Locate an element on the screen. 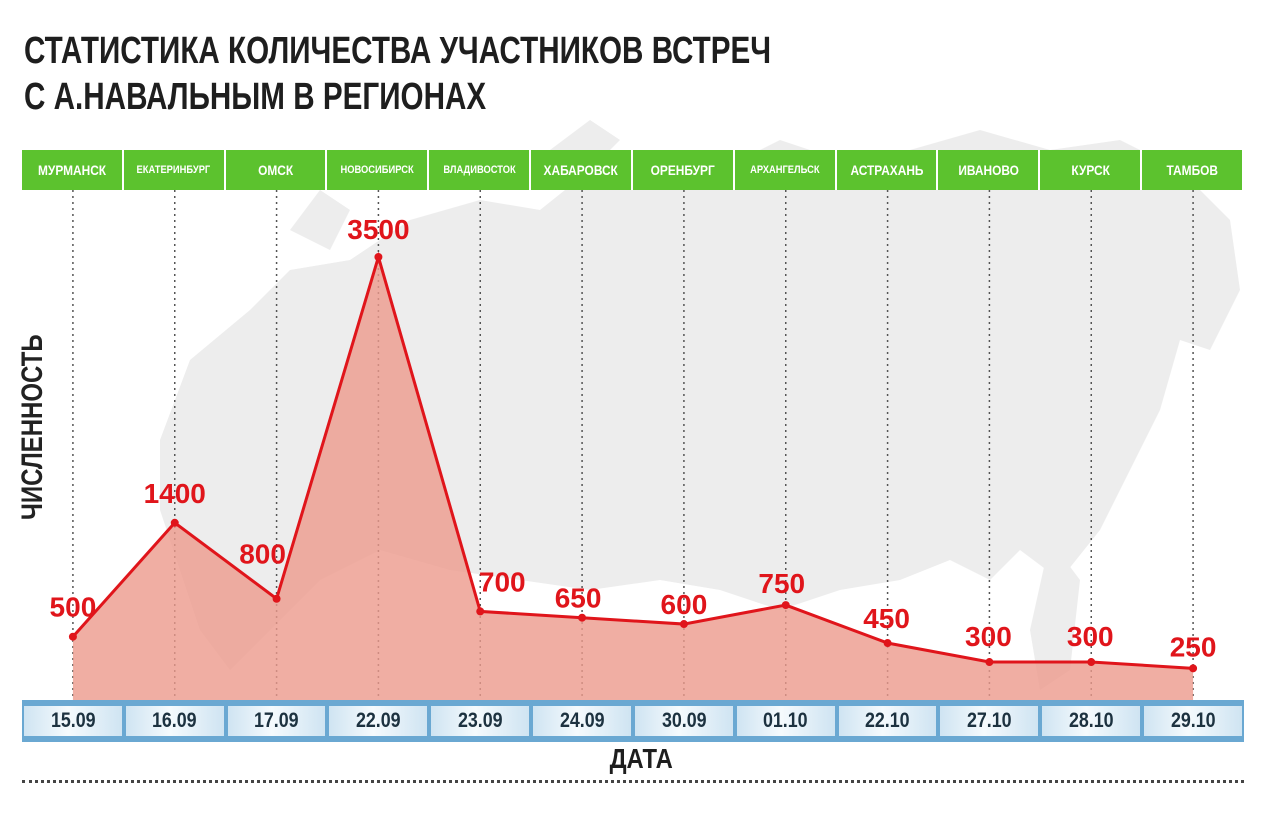 This screenshot has width=1262, height=832. data-label: 700 is located at coordinates (502, 581).